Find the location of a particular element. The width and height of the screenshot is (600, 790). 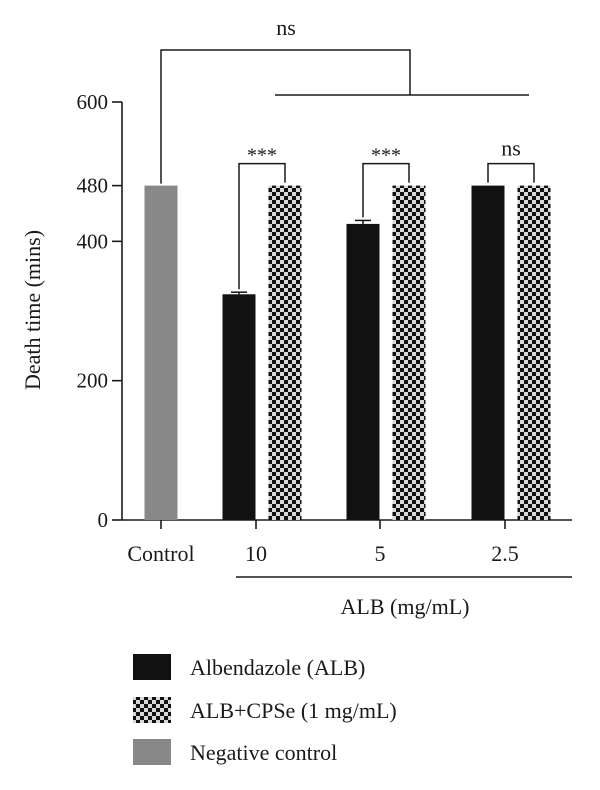

y-axis-label: Death time (mins) is located at coordinates (32, 310).